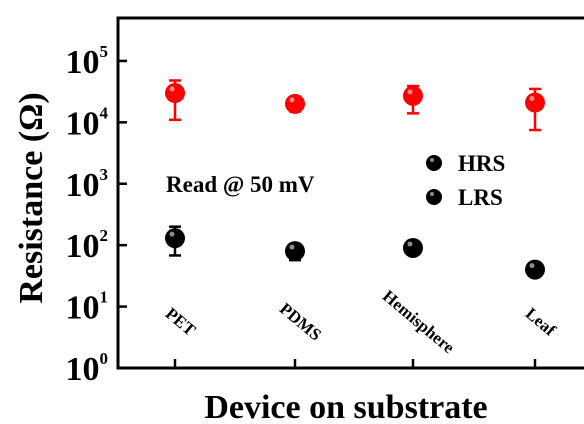  What do you see at coordinates (87, 307) in the screenshot?
I see `y-tick-label: 10¹` at bounding box center [87, 307].